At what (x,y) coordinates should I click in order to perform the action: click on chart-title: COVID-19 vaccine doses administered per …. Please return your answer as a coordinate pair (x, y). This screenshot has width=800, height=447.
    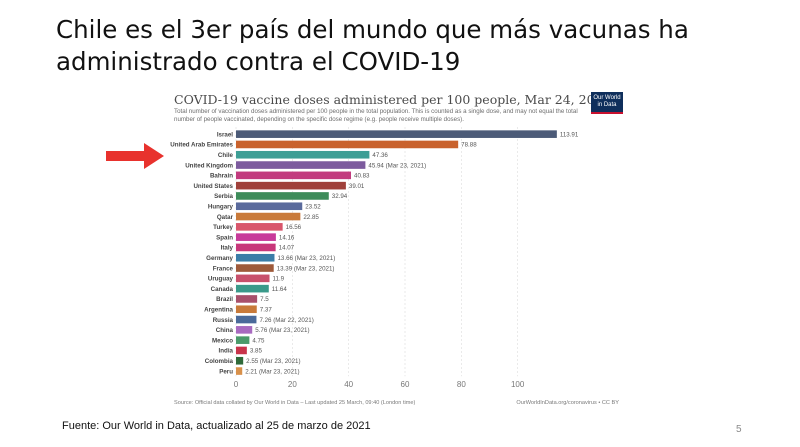
    Looking at the image, I should click on (392, 99).